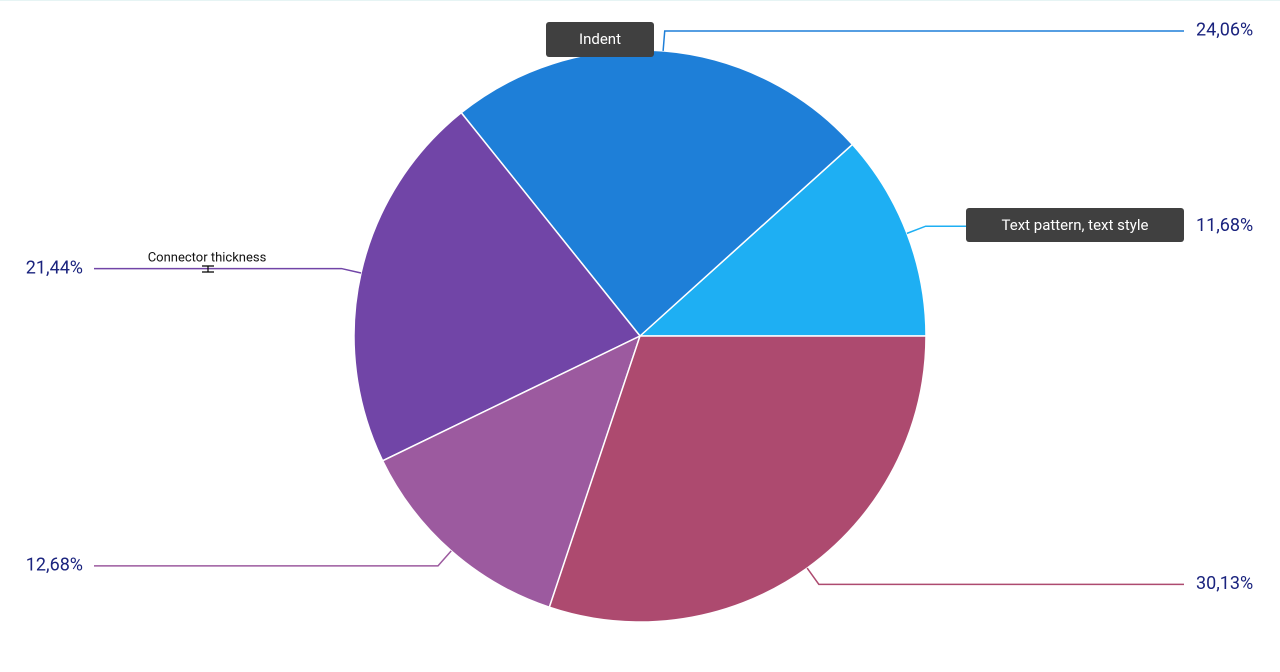 The height and width of the screenshot is (672, 1280). What do you see at coordinates (54, 565) in the screenshot?
I see `value-label: 12,68%` at bounding box center [54, 565].